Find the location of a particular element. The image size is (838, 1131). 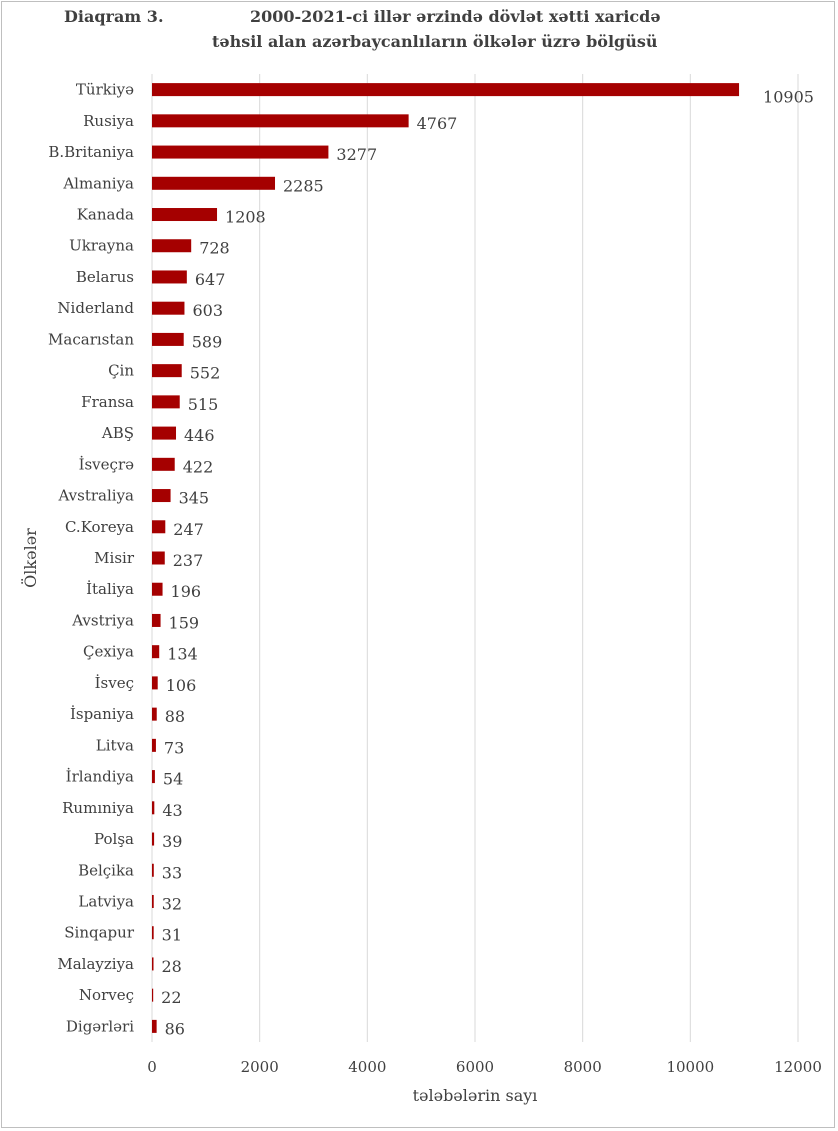

category-label: B.Britaniya is located at coordinates (91, 152).